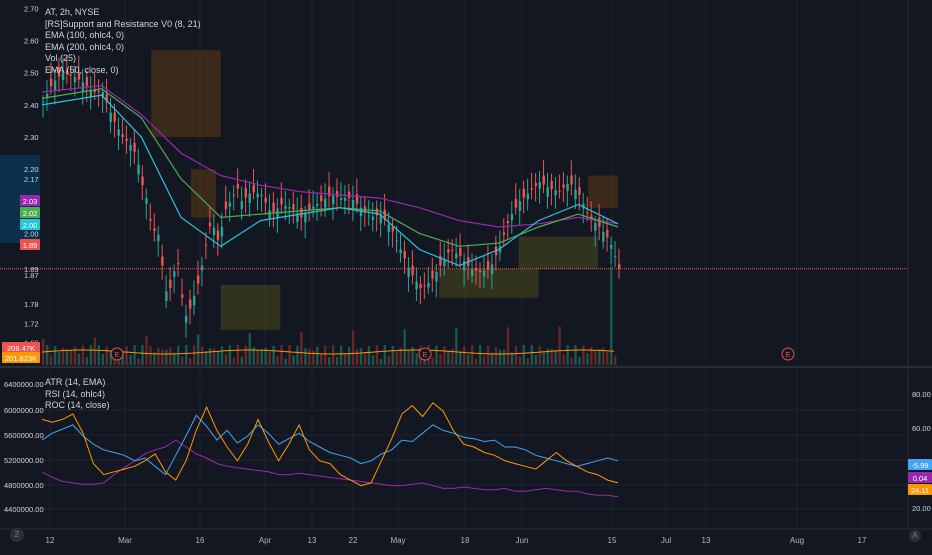 The height and width of the screenshot is (555, 932). What do you see at coordinates (61, 58) in the screenshot?
I see `legend-volume: Vol (25)` at bounding box center [61, 58].